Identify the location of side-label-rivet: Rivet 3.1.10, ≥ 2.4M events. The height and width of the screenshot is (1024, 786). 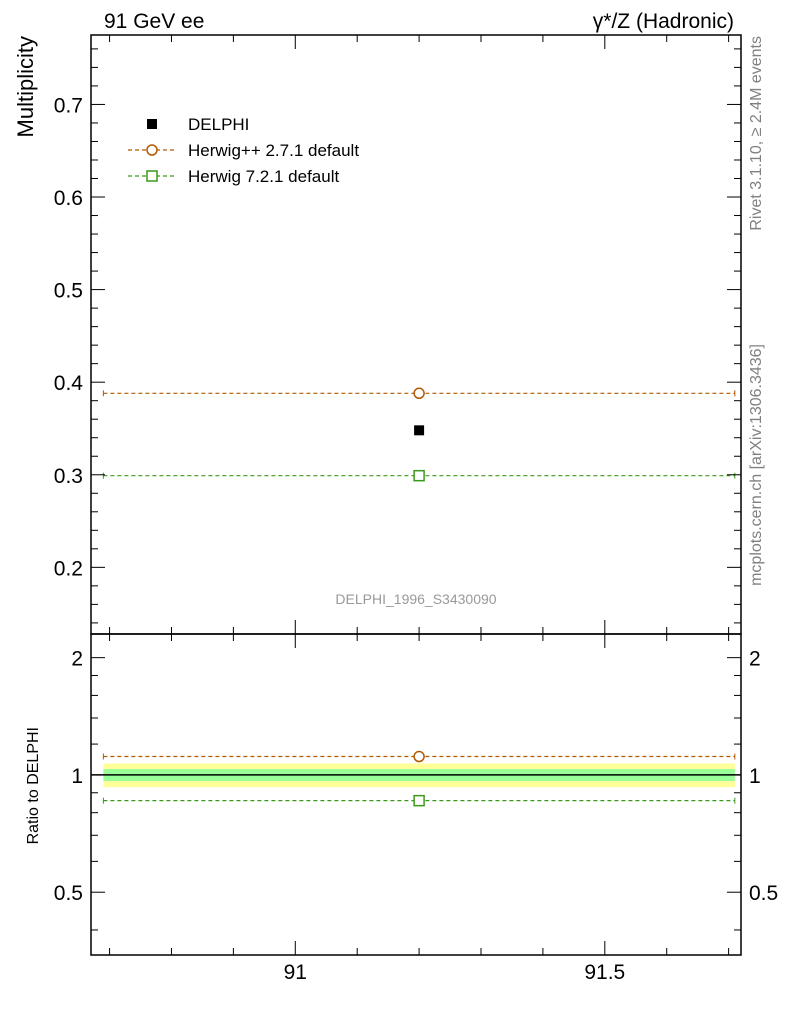
(756, 133).